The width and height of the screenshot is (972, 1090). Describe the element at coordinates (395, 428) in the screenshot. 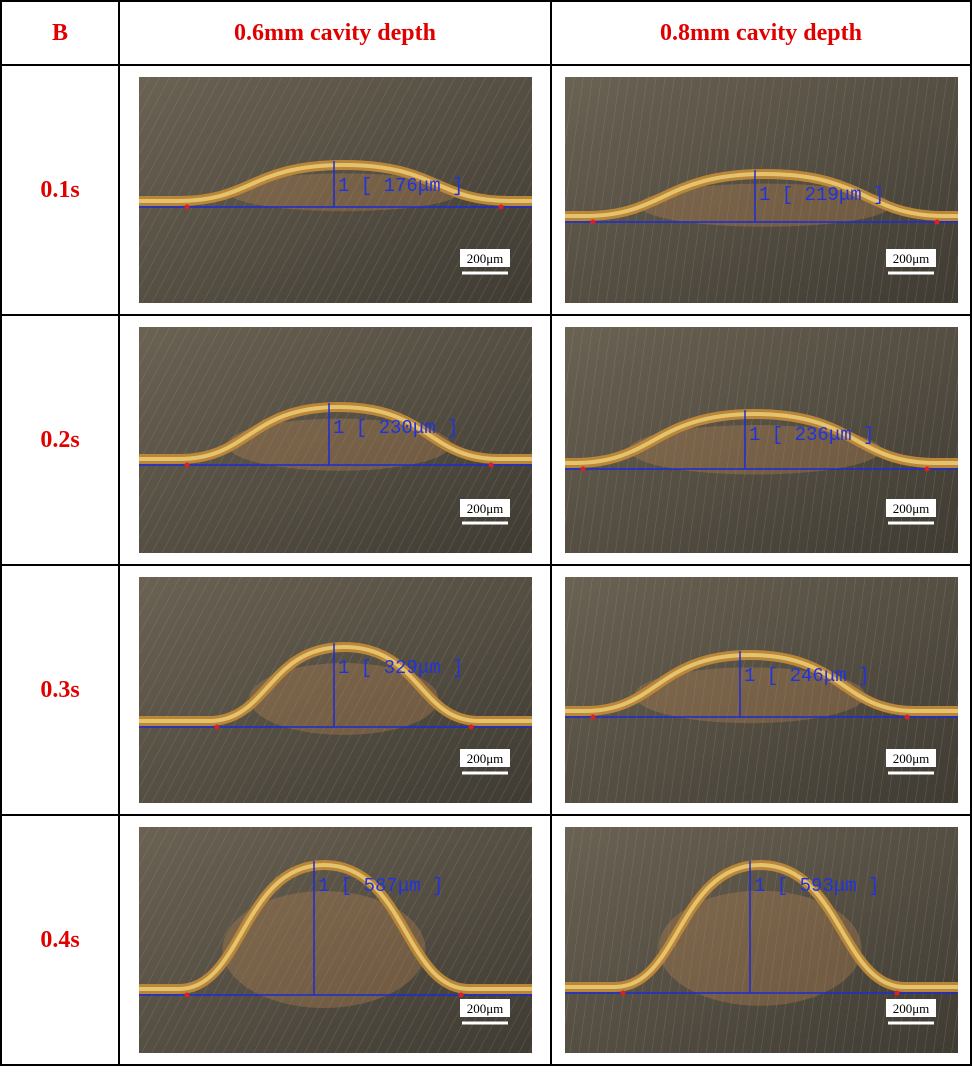

I see `measurement: 1 [ 230μm ]` at that location.